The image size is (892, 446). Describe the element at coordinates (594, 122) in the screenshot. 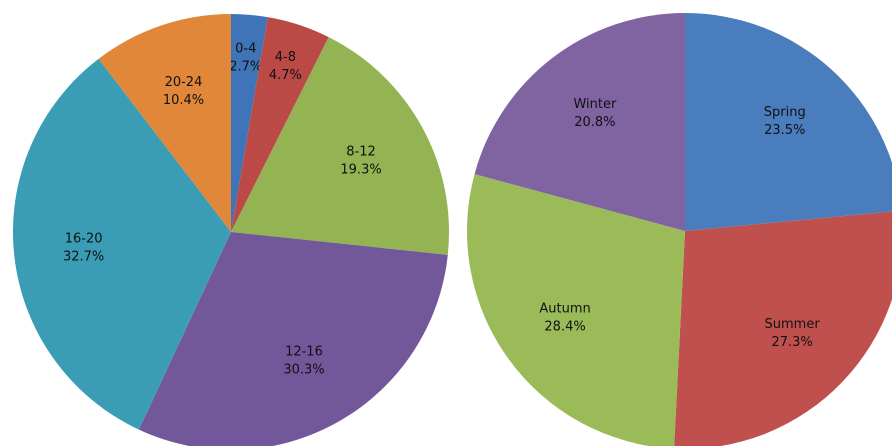

I see `slice-value-label: 20.8%` at that location.